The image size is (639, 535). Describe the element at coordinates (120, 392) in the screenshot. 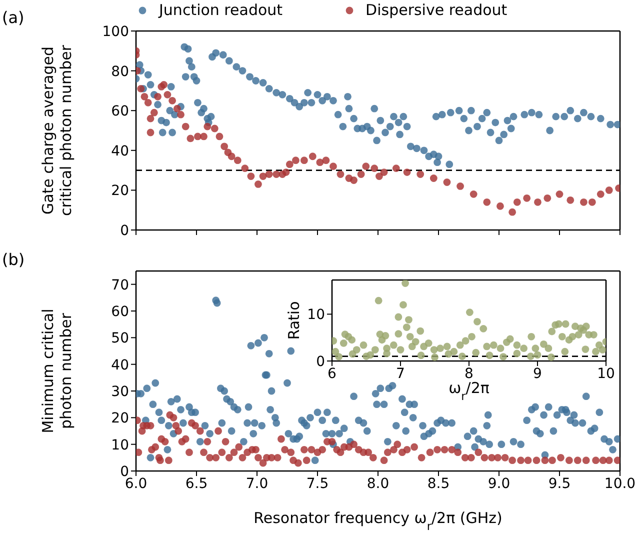

I see `y-tick-label: 30` at that location.